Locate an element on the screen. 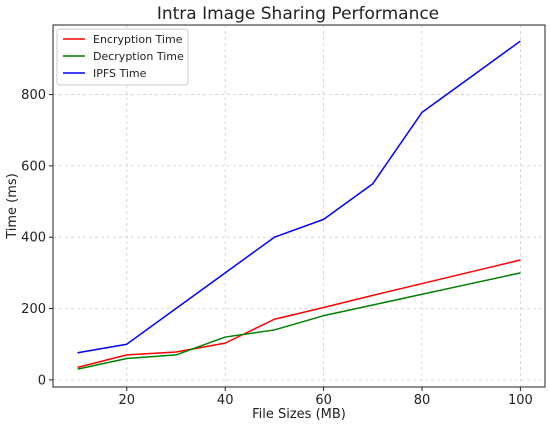  x-tick-label: 100 is located at coordinates (520, 400).